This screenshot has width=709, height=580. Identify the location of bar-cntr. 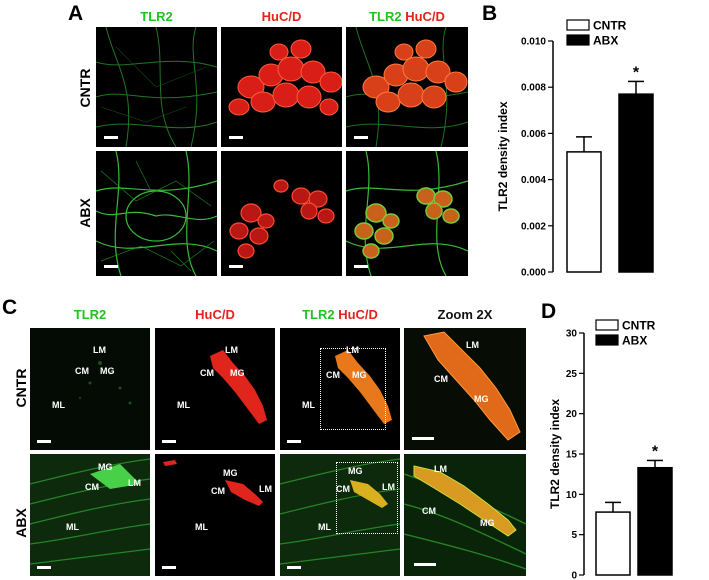
(613, 543).